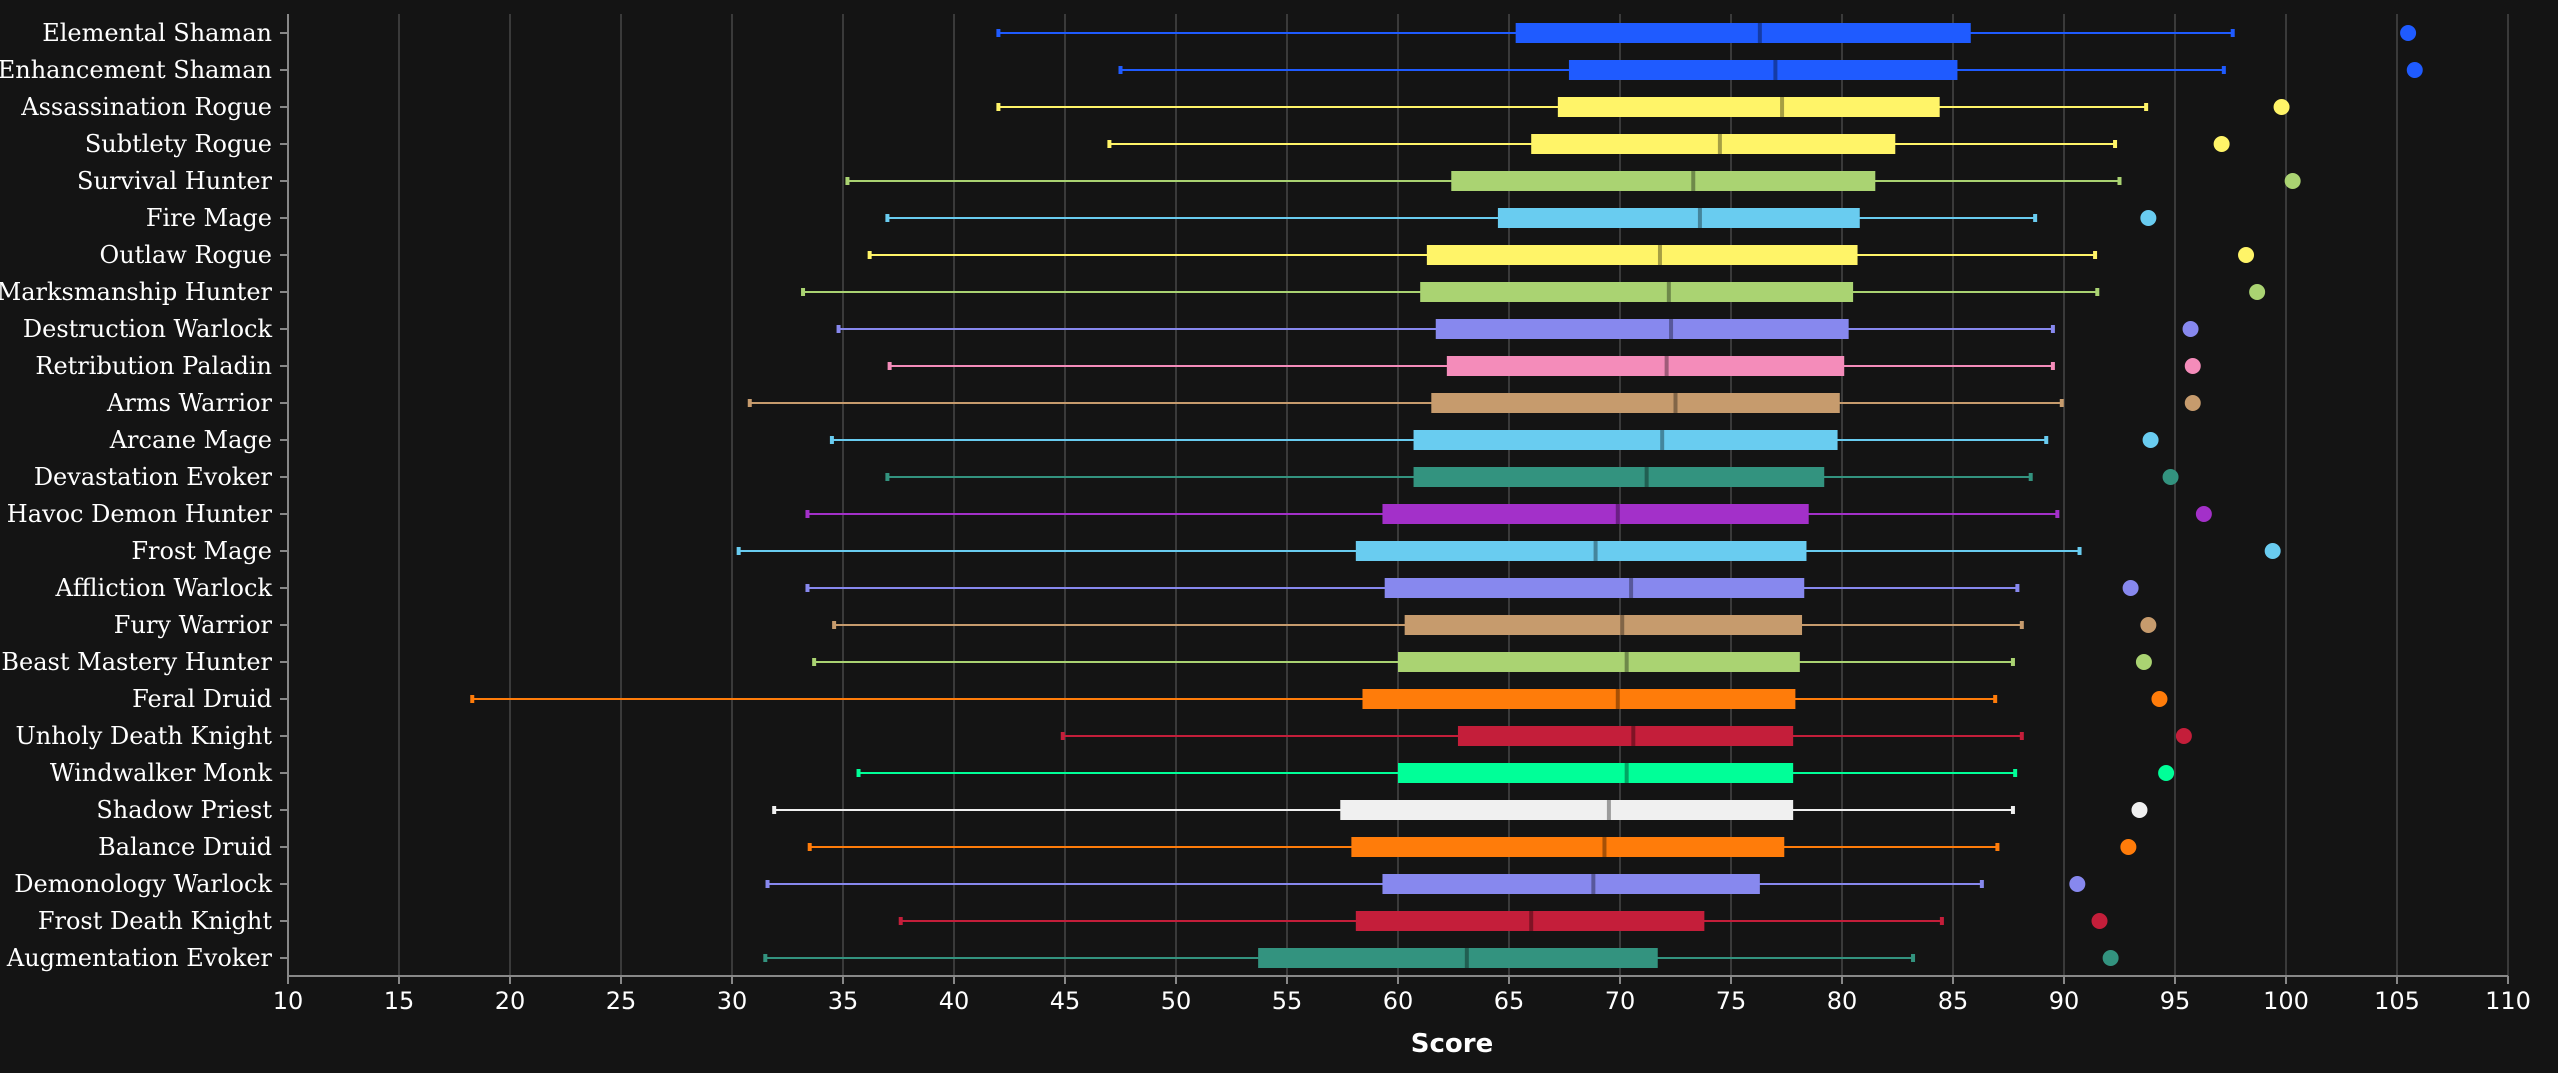  What do you see at coordinates (1398, 1001) in the screenshot?
I see `x-tick-label: 60` at bounding box center [1398, 1001].